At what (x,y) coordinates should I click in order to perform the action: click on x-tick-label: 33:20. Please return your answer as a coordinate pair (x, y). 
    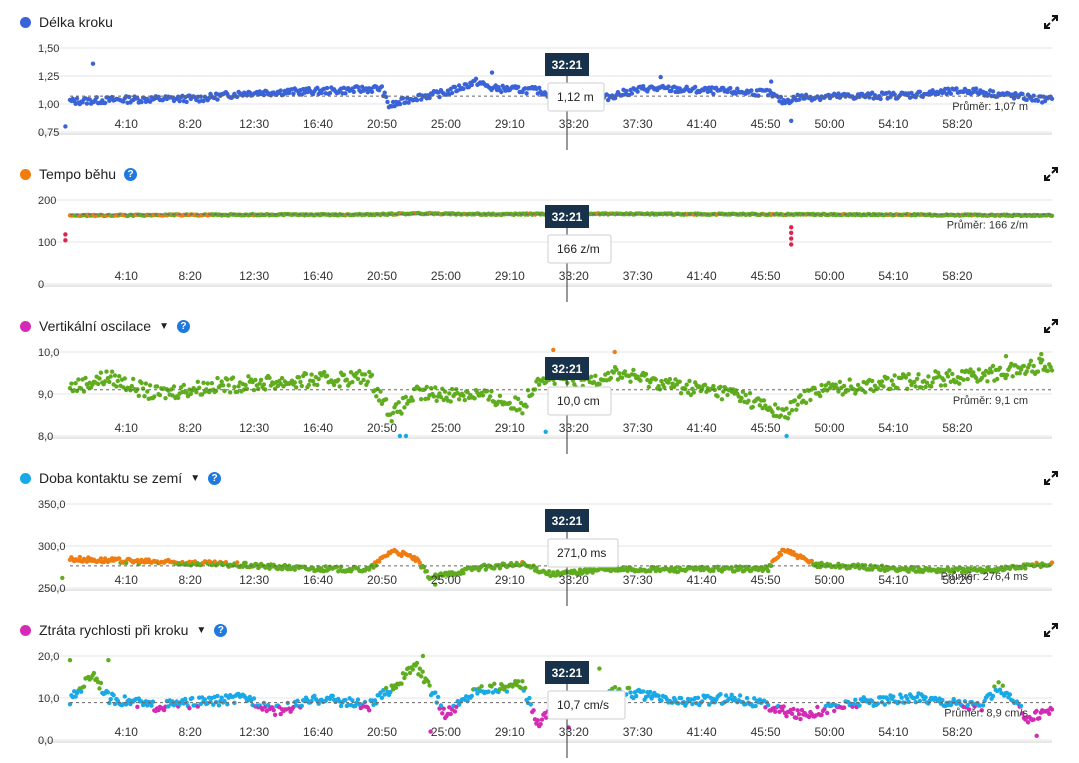
    Looking at the image, I should click on (574, 428).